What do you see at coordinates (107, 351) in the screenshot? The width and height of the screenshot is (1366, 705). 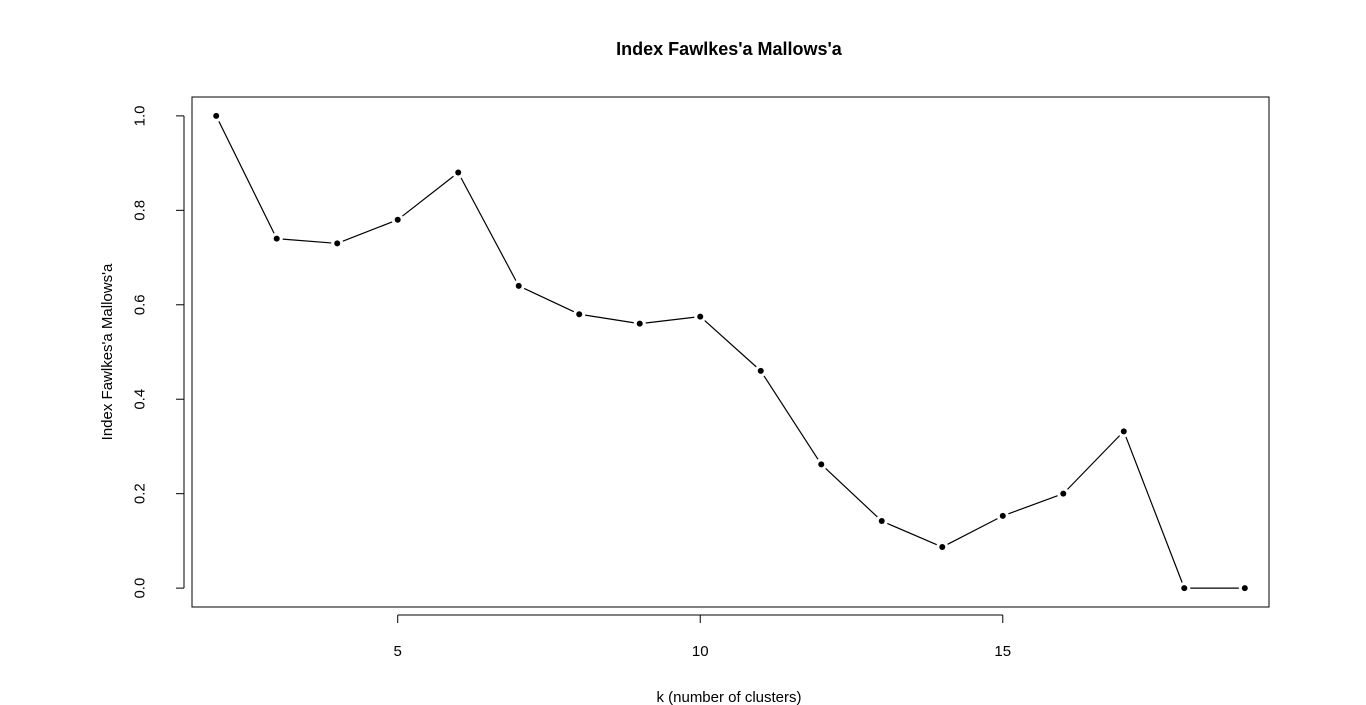 I see `y-axis-label: Index Fawlkes'a Mallows'a` at bounding box center [107, 351].